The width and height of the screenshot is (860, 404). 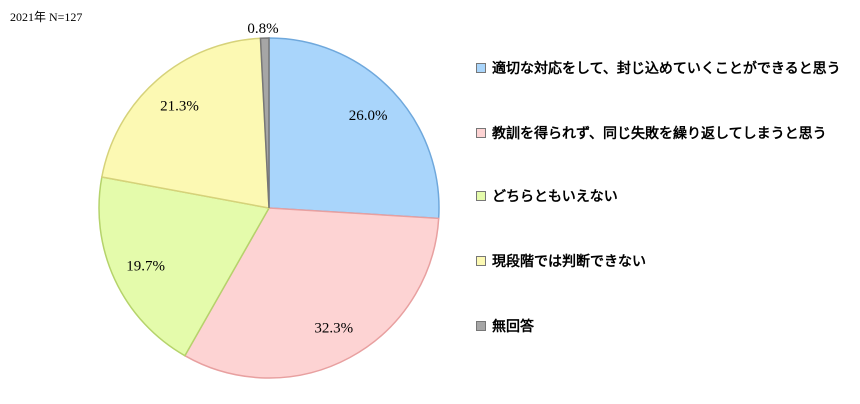 I want to click on data-label-0: 26.0%, so click(x=368, y=116).